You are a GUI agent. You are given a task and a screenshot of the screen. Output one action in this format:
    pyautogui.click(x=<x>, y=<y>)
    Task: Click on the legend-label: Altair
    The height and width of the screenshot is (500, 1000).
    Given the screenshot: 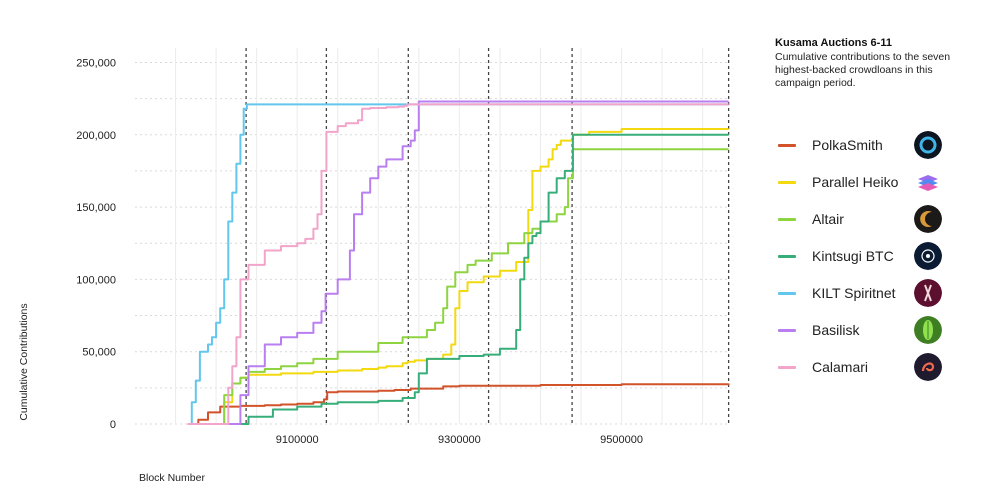 What is the action you would take?
    pyautogui.click(x=828, y=219)
    